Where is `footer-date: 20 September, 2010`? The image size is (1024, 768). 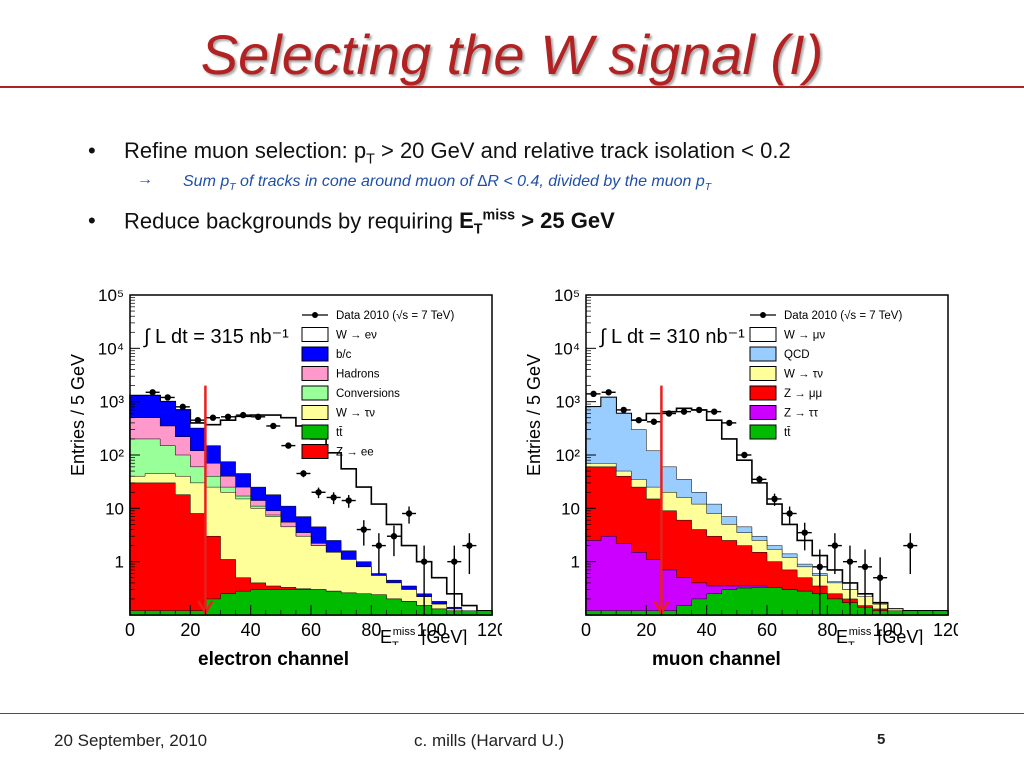
footer-date: 20 September, 2010 is located at coordinates (131, 740).